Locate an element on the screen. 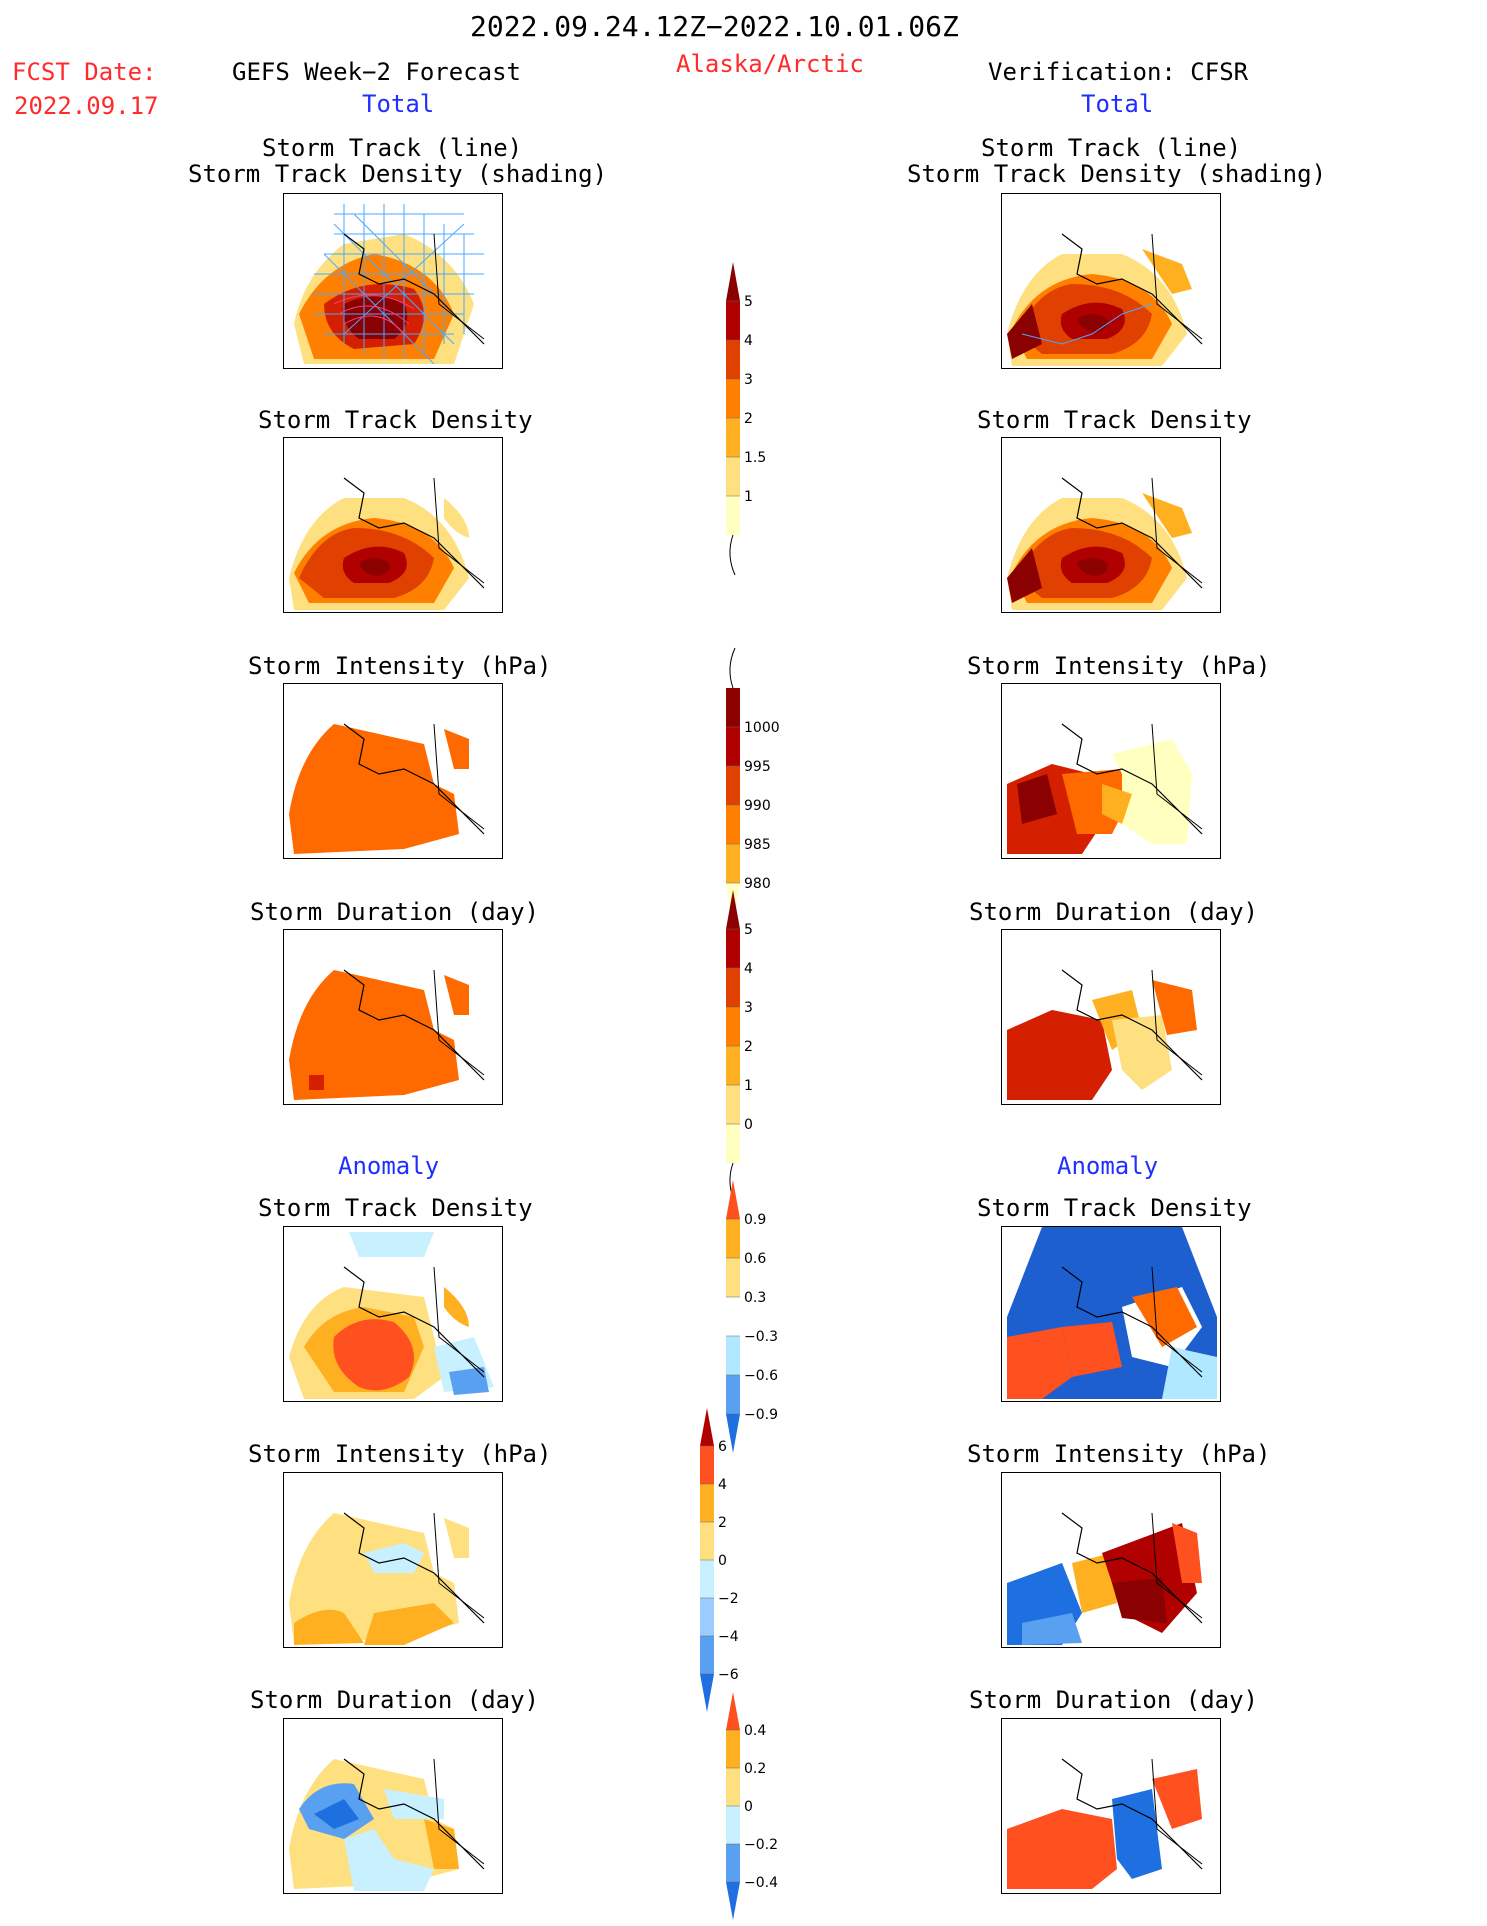  right-title-7: Storm Duration (day) is located at coordinates (1113, 1700).